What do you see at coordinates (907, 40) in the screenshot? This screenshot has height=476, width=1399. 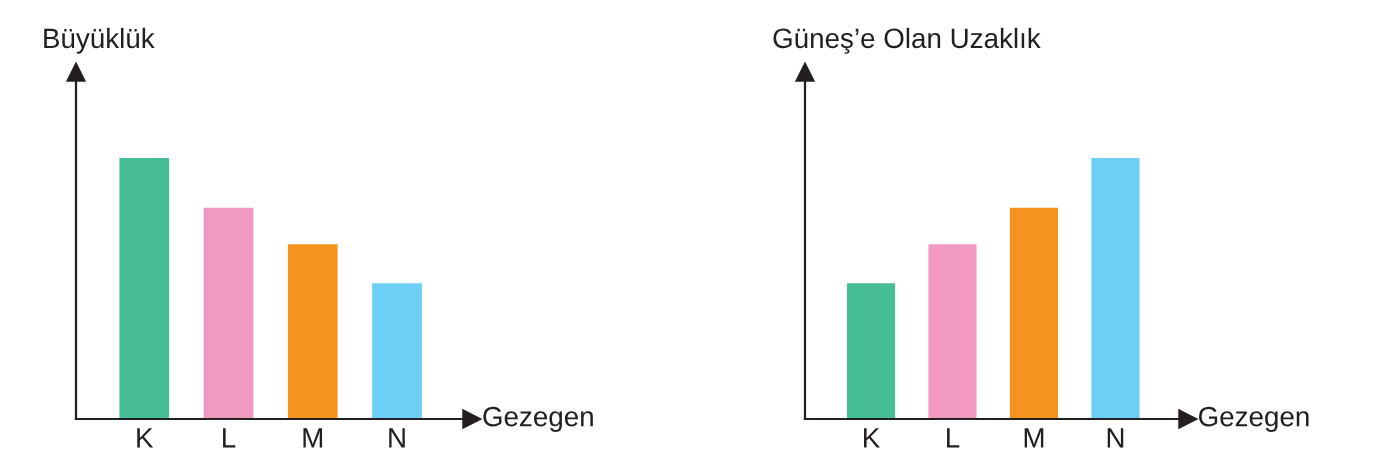 I see `y-axis-title: Güneş’e Olan Uzaklık` at bounding box center [907, 40].